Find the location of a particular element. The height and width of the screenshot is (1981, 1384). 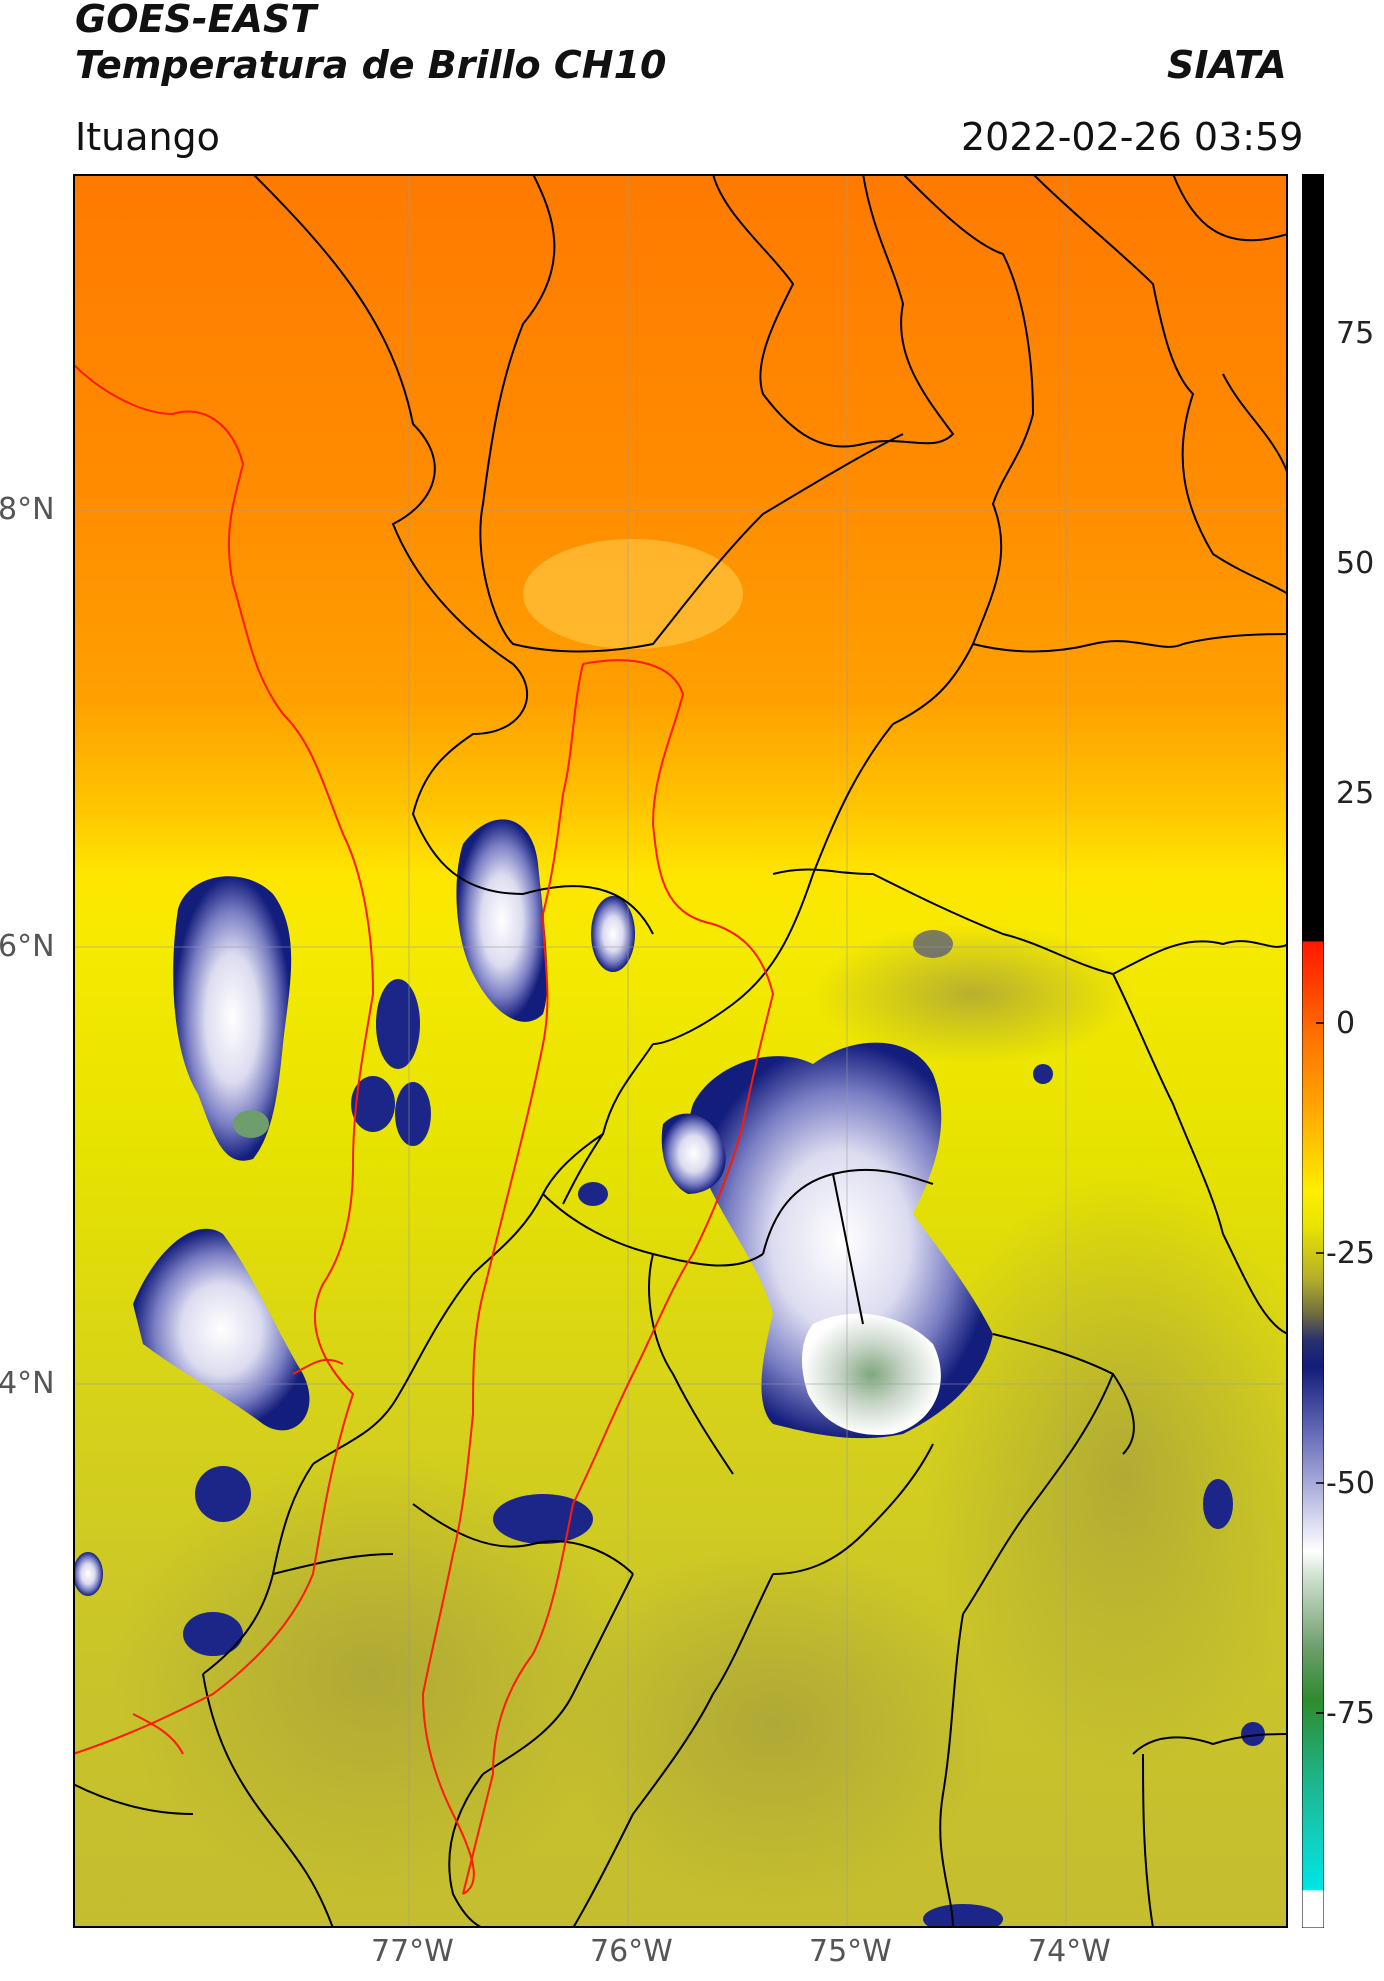

temperature-colorbar is located at coordinates (1313, 1051).